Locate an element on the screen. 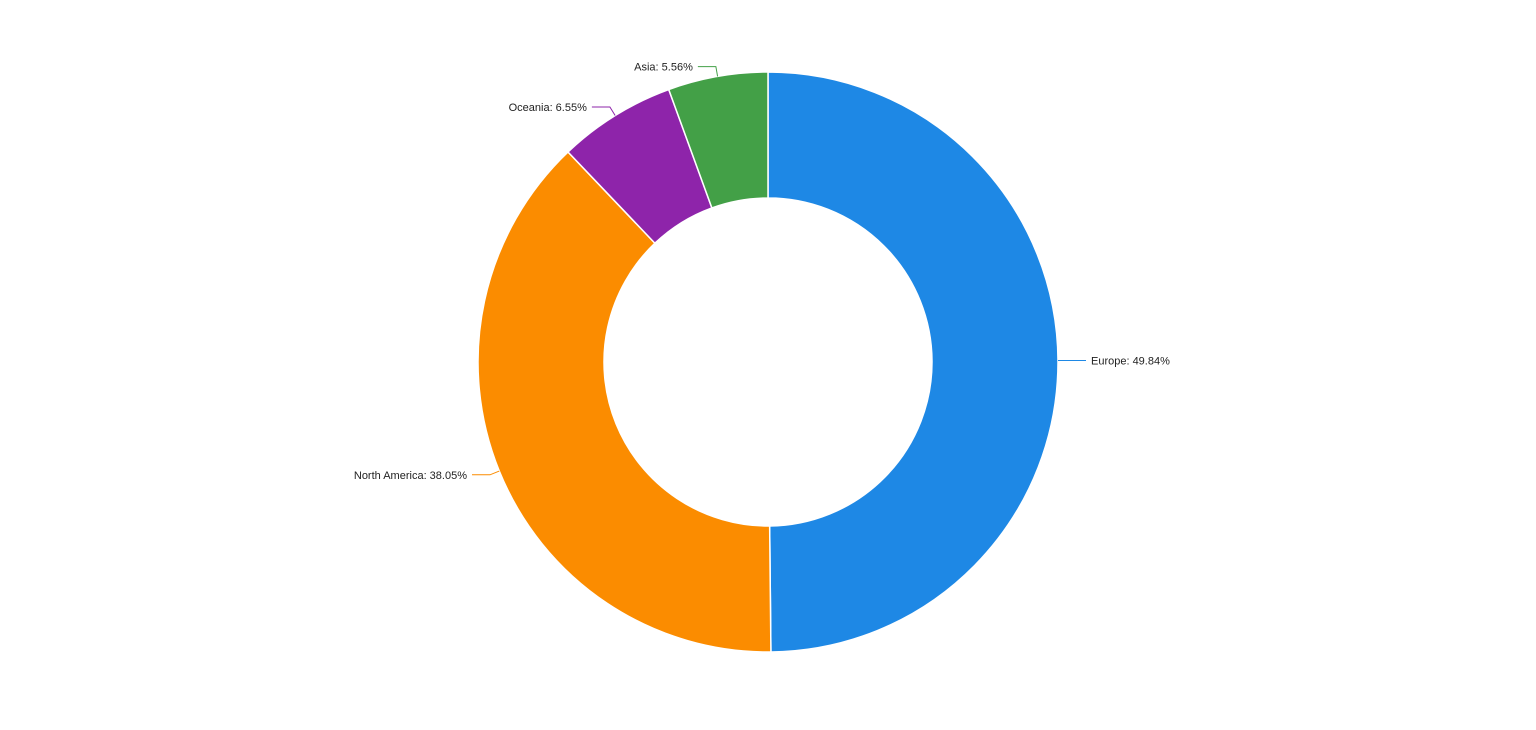 Image resolution: width=1536 pixels, height=730 pixels. slice-label-north-america: North America: 38.05% is located at coordinates (410, 476).